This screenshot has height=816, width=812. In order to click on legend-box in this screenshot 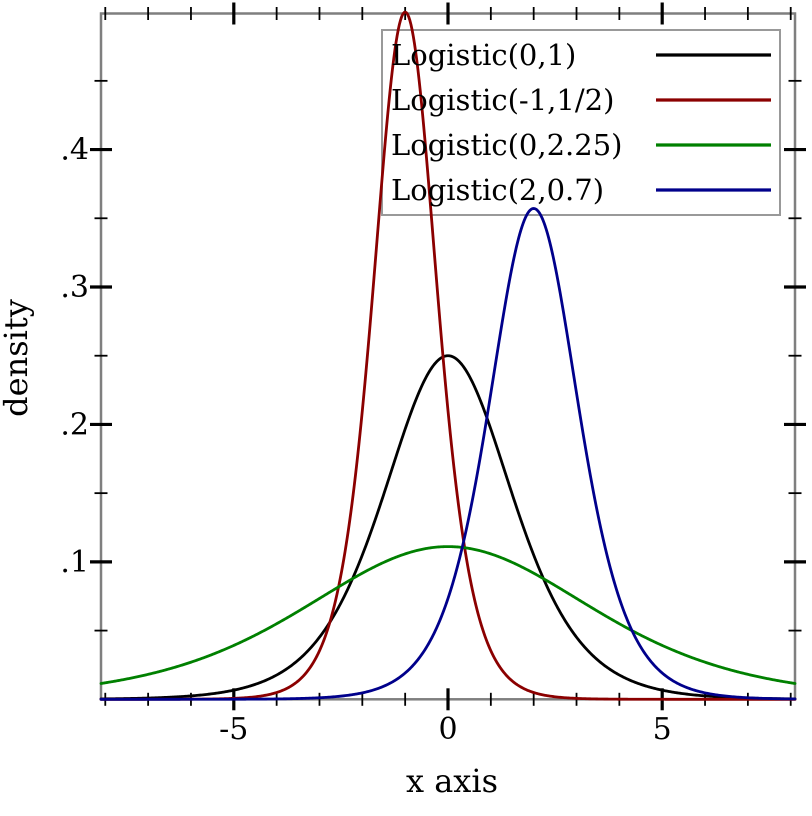, I will do `click(581, 122)`.